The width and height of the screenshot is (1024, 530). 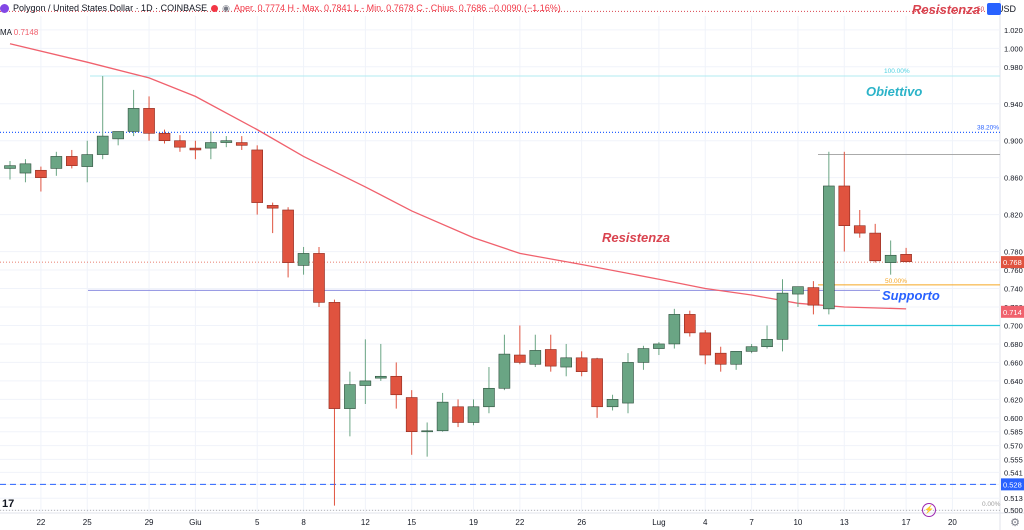 I want to click on price-badge-top, so click(x=994, y=9).